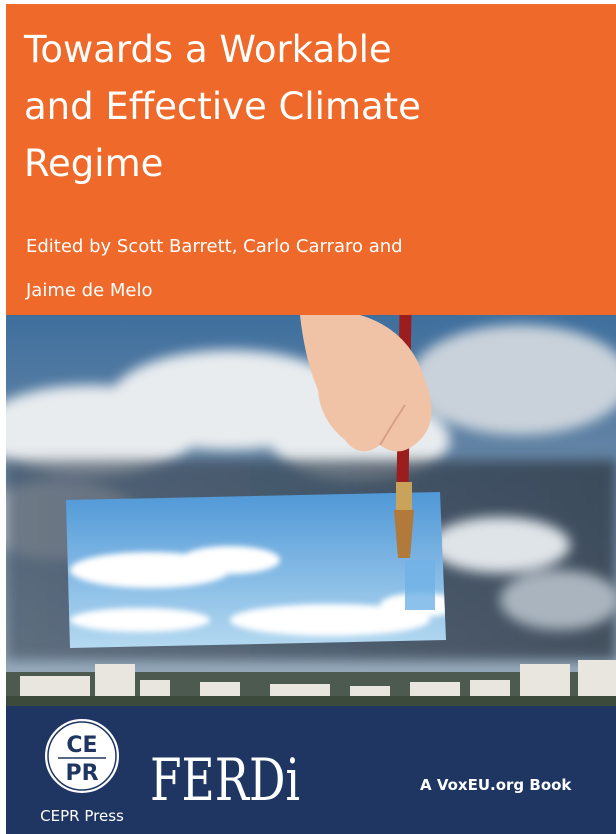  Describe the element at coordinates (496, 785) in the screenshot. I see `series: A VoxEU.org Book` at that location.